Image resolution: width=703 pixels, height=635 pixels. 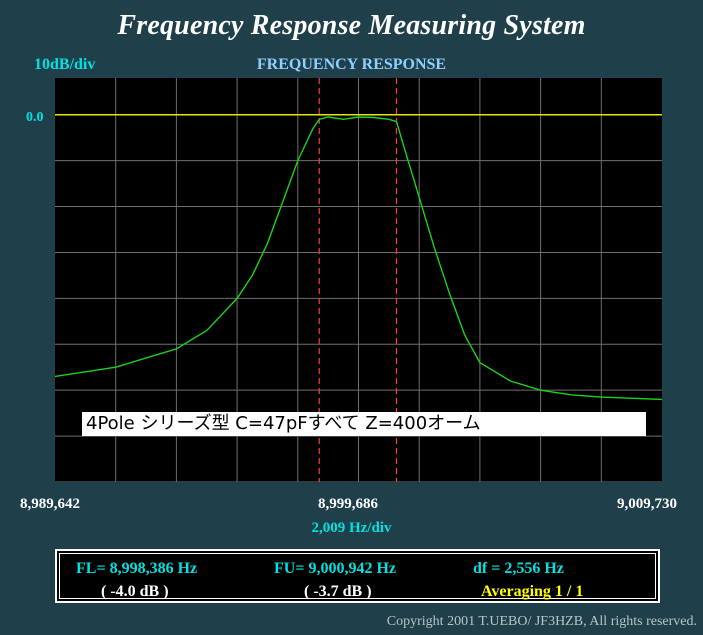 What do you see at coordinates (65, 64) in the screenshot?
I see `y-scale-label: 10dB/div` at bounding box center [65, 64].